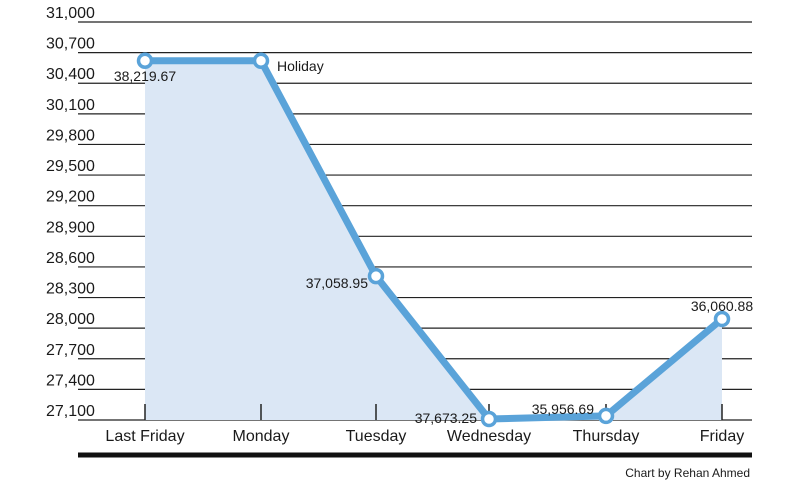 The image size is (800, 480). Describe the element at coordinates (70, 227) in the screenshot. I see `y-tick-label: 28,900` at that location.